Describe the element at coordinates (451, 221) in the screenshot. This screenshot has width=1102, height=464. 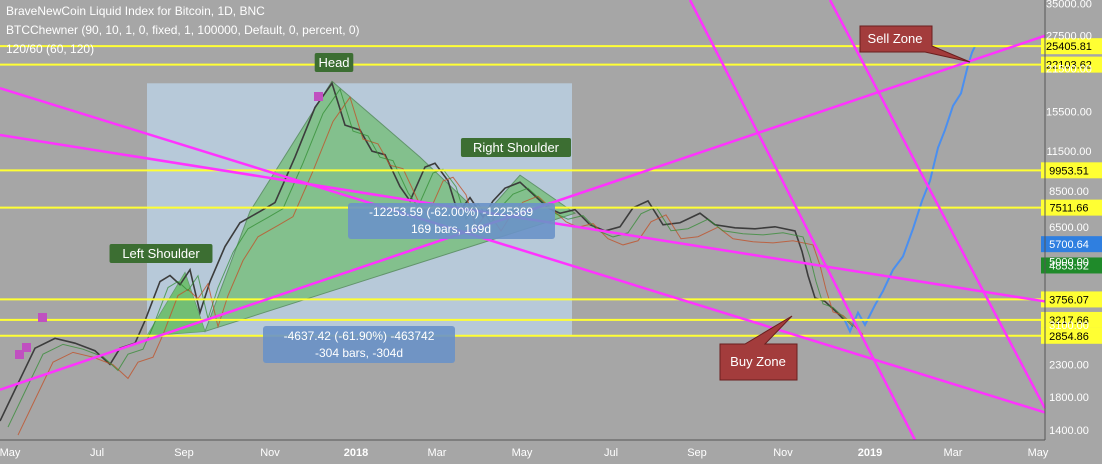
I see `measure1-box` at that location.